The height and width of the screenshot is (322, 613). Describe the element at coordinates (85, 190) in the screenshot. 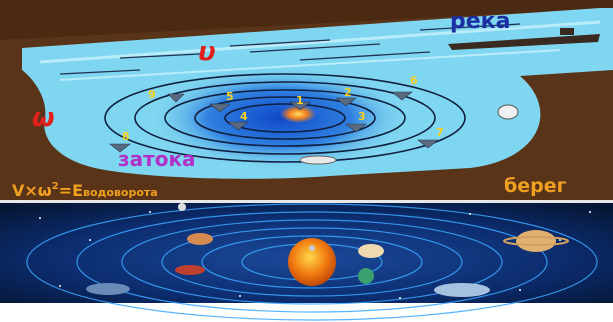

I see `whirlpool-energy-formula: V×ω2=Eводоворота` at that location.